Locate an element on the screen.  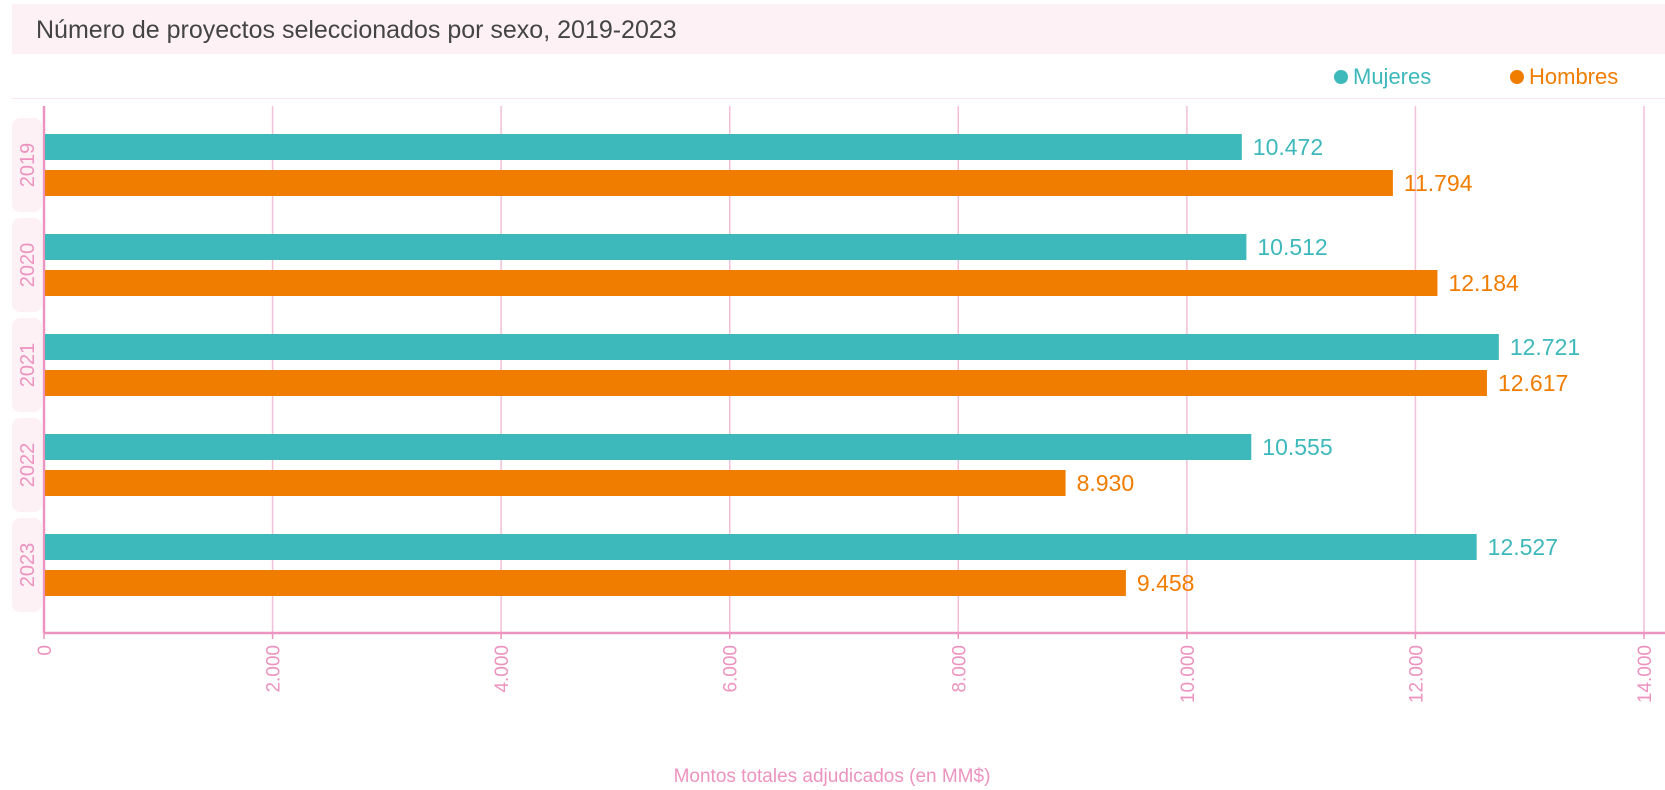
legend-swatch-hombres is located at coordinates (1517, 77).